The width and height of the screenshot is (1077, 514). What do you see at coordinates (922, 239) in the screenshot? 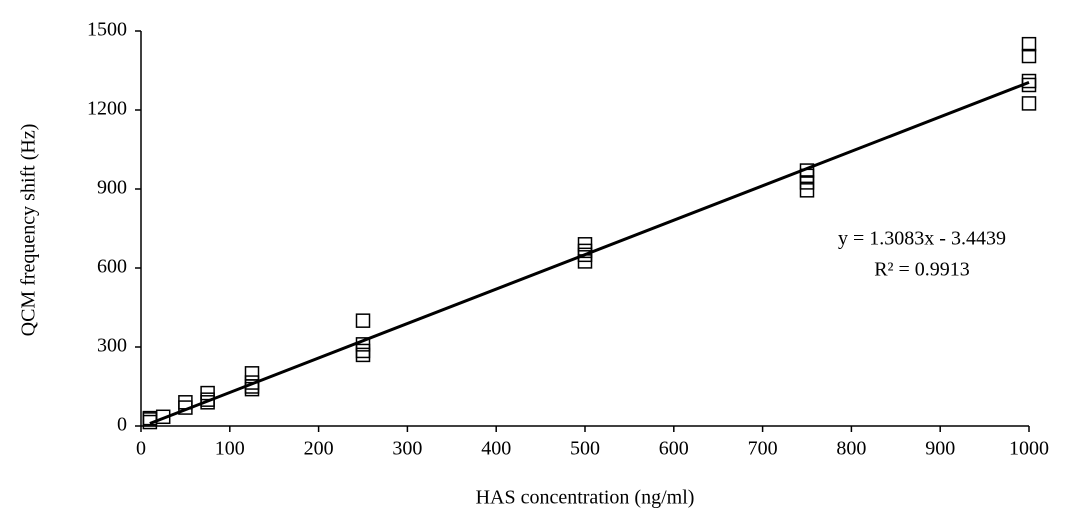
I see `trendline-equation: y = 1.3083x - 3.4439` at bounding box center [922, 239].